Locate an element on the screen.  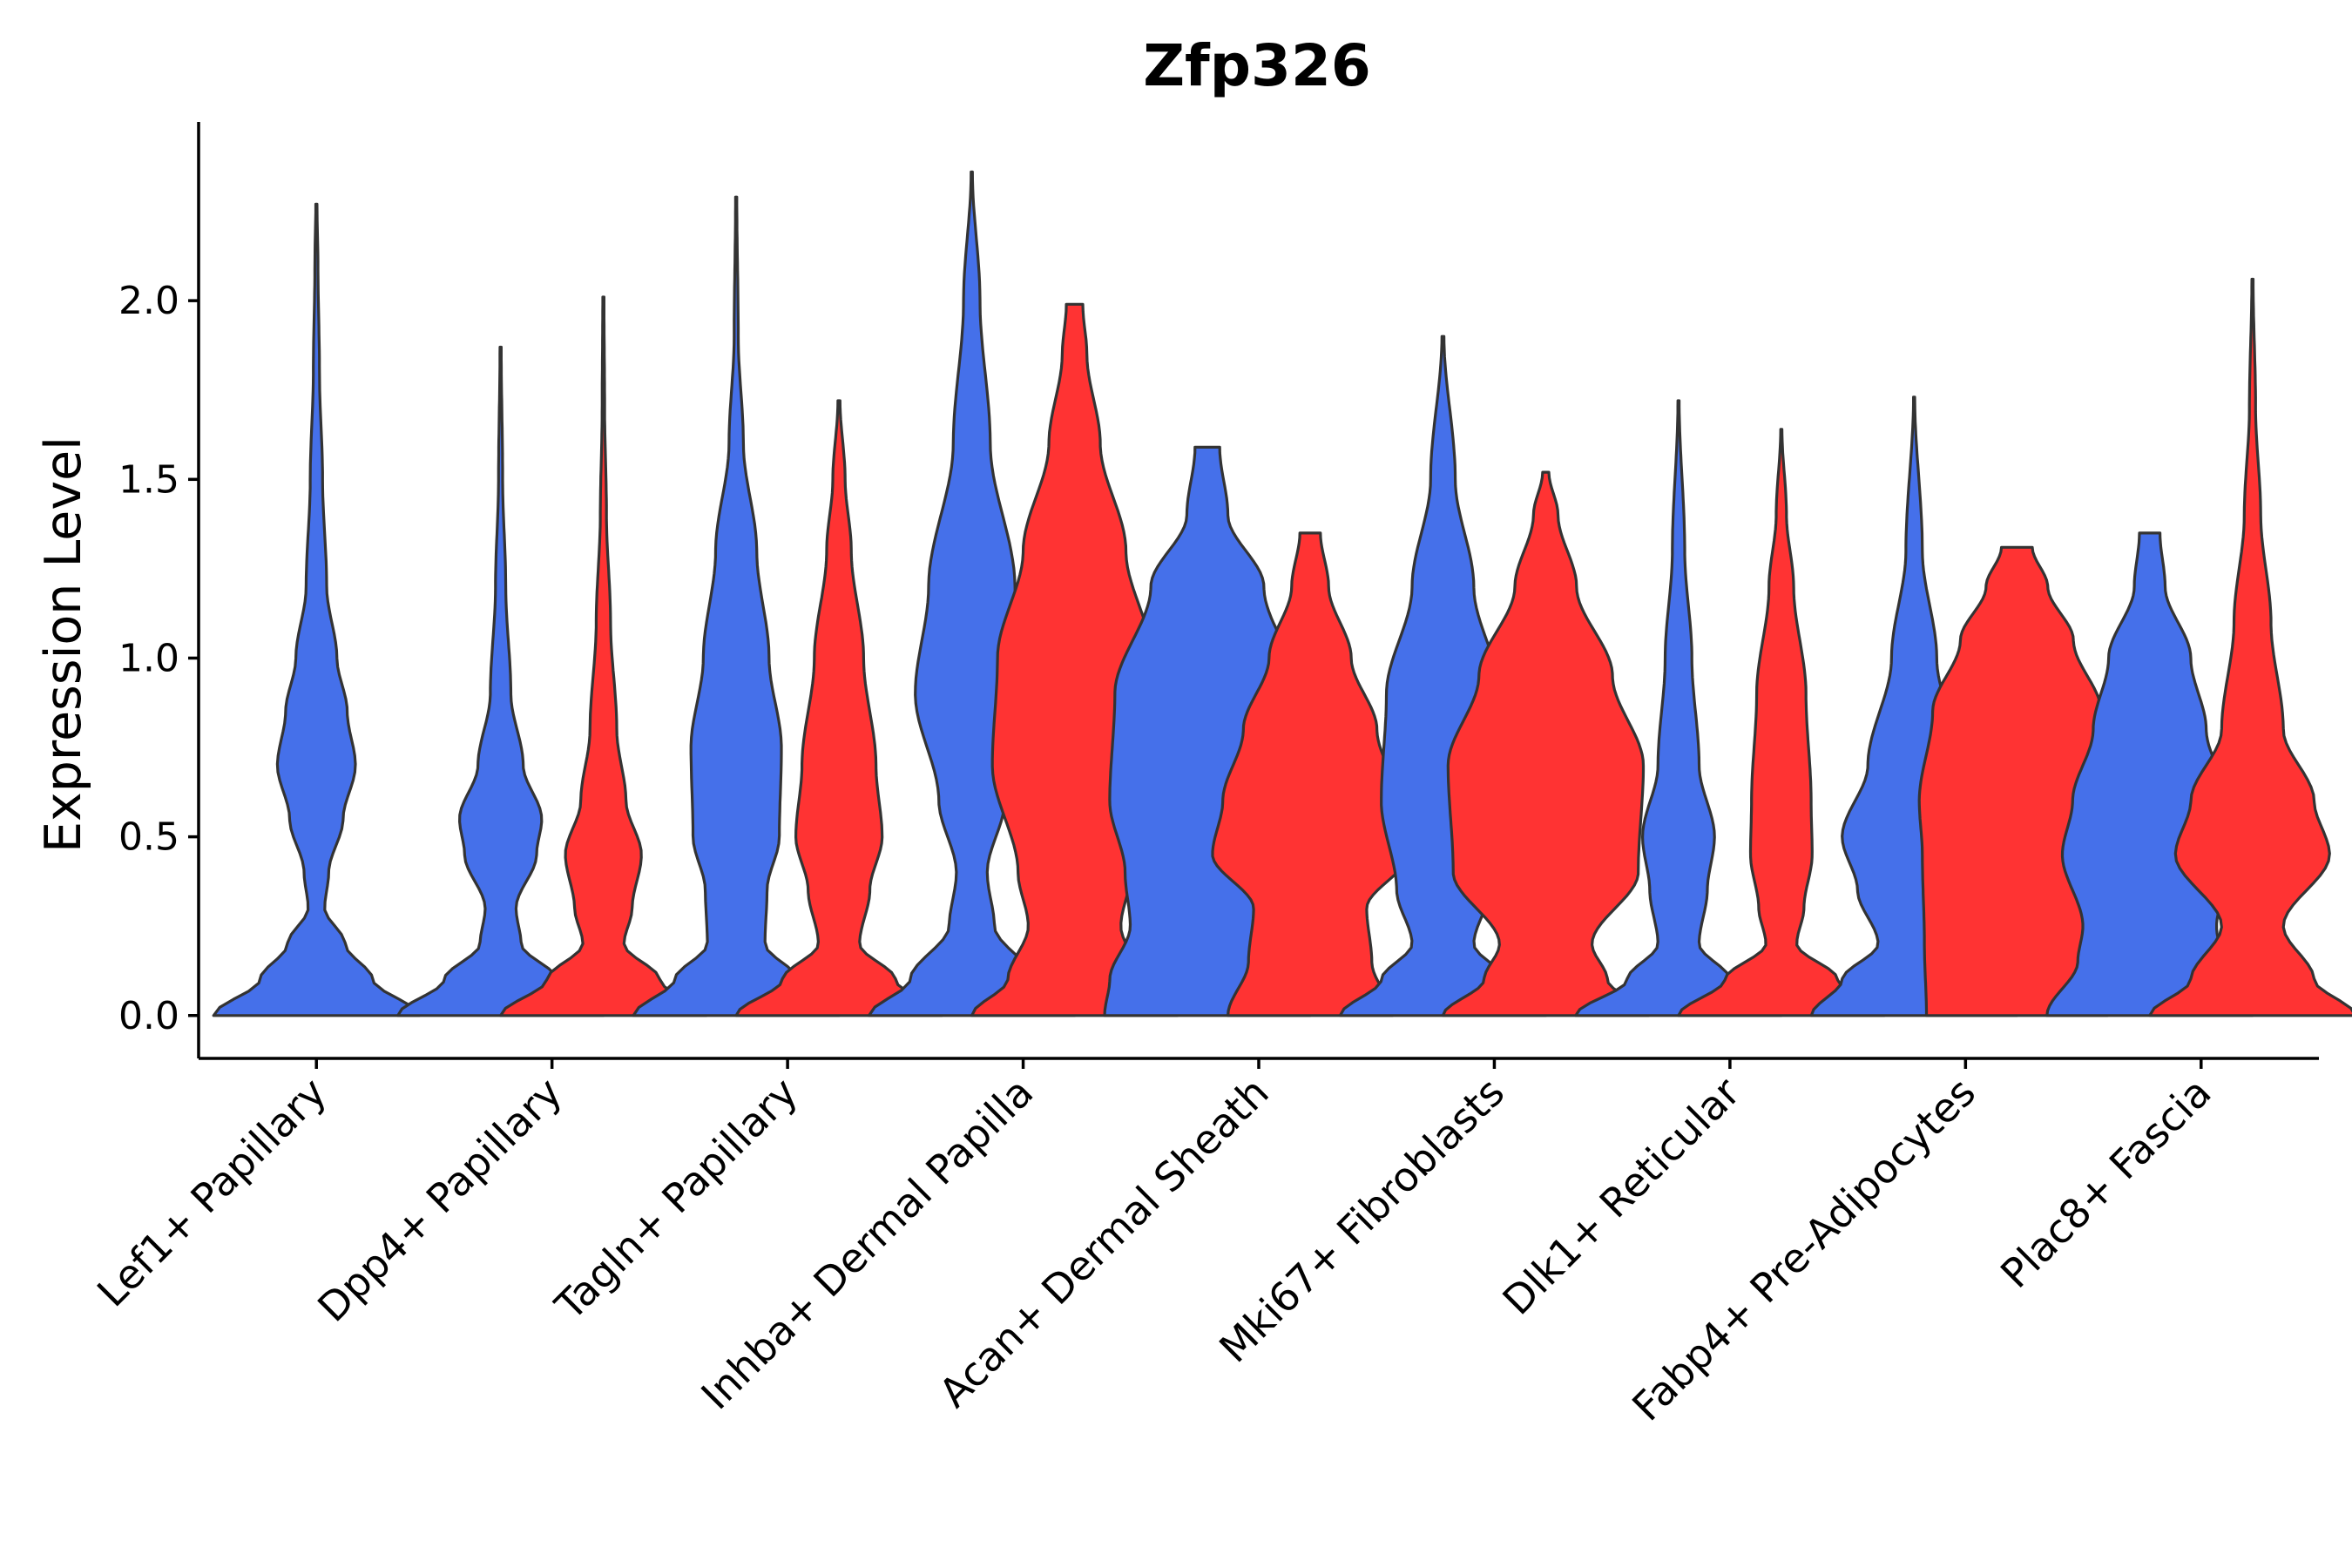
y-tick-label: 0.0 is located at coordinates (148, 1016).